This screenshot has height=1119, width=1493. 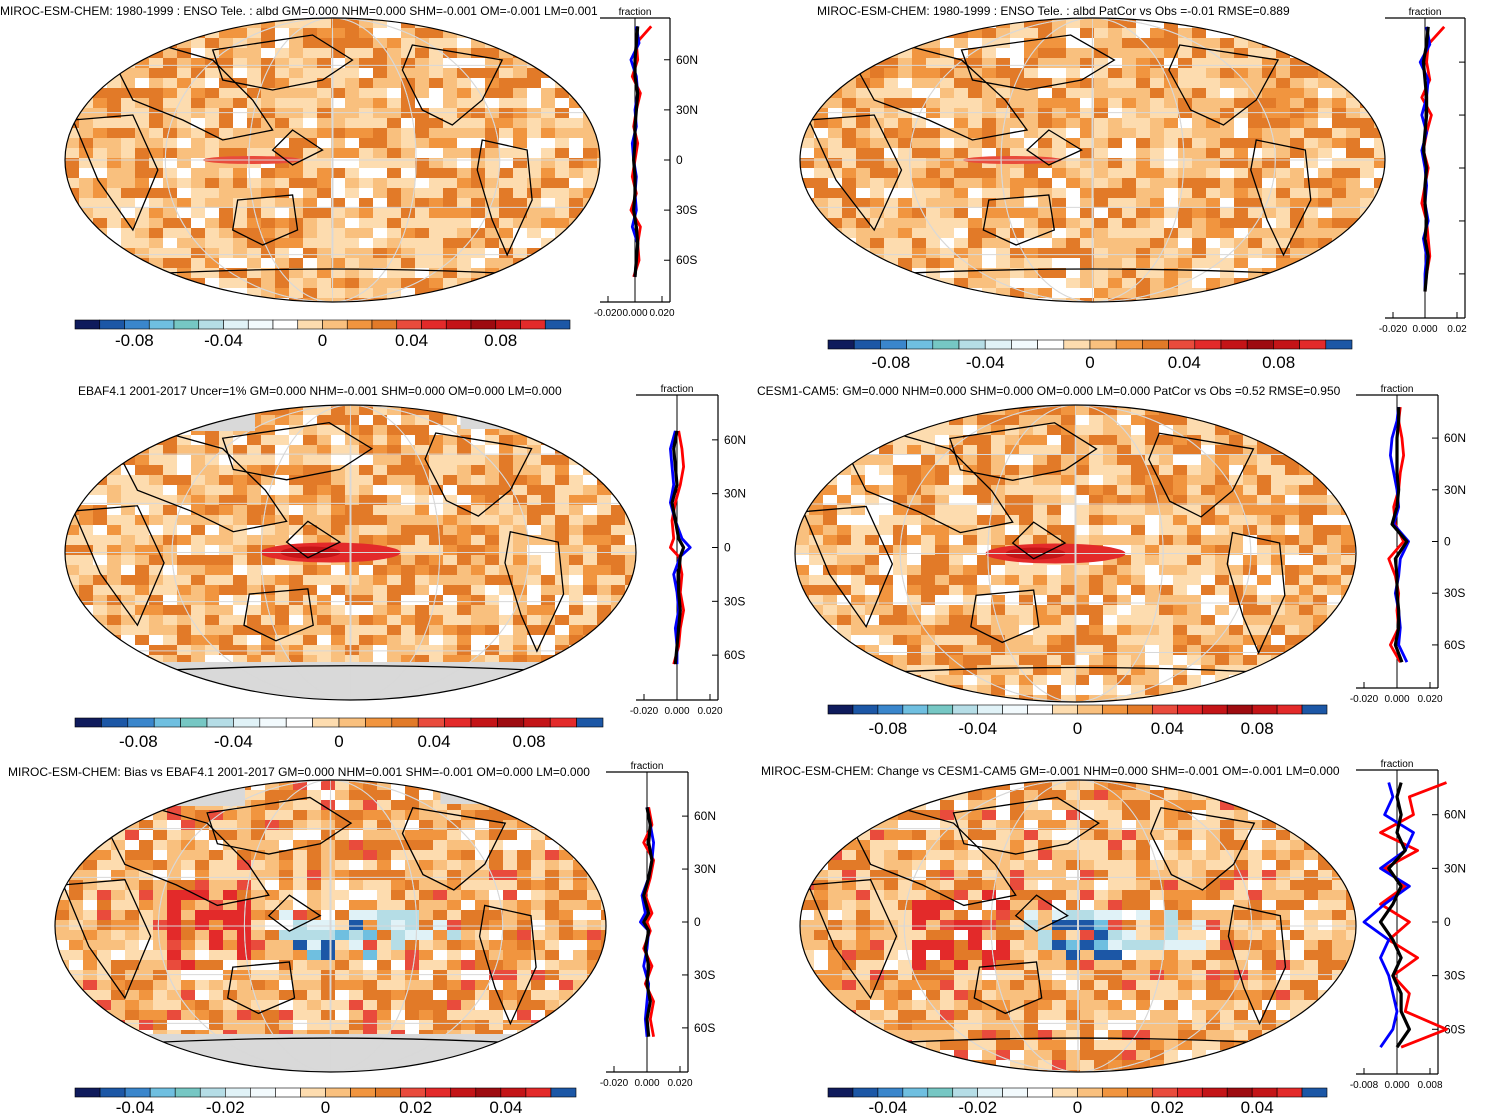 What do you see at coordinates (977, 1107) in the screenshot?
I see `colorbar-label: -0.02` at bounding box center [977, 1107].